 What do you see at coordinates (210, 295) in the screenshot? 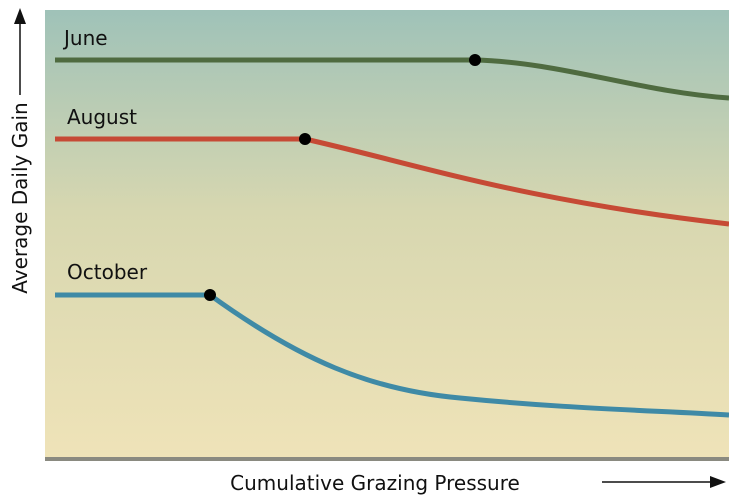
I see `october-knee` at bounding box center [210, 295].